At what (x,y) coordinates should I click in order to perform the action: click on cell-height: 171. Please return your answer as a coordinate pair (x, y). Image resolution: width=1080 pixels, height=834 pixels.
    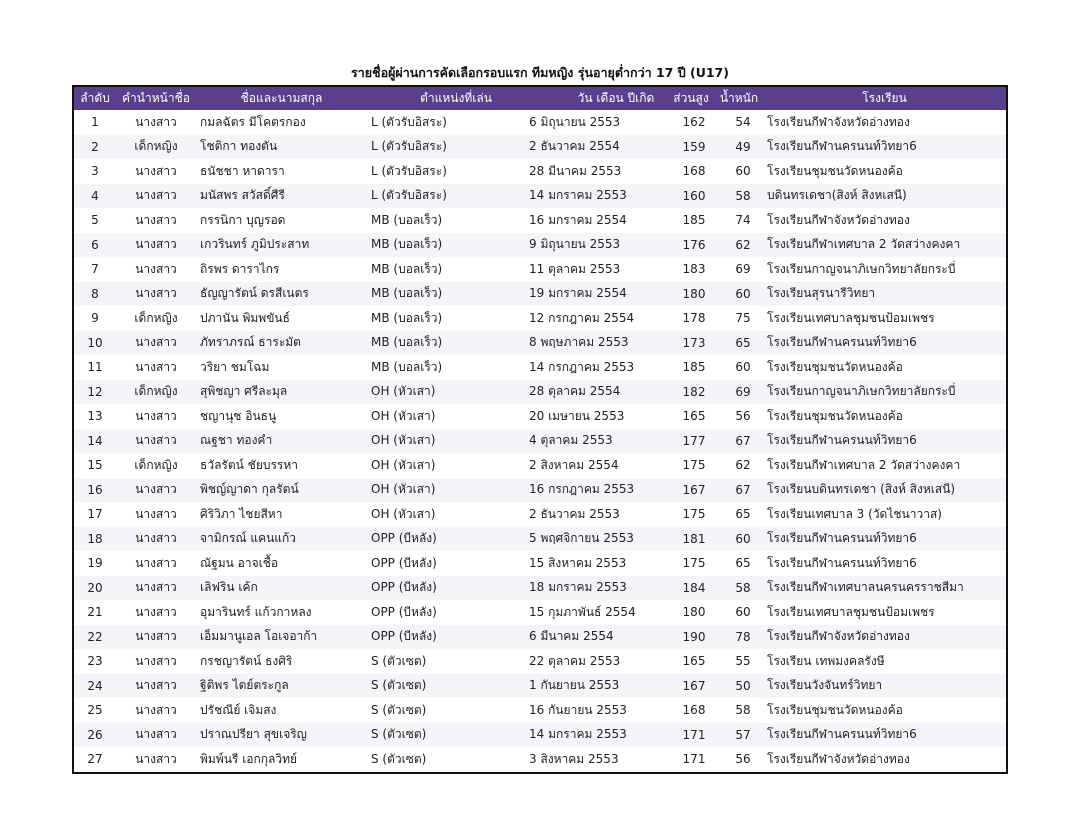
    Looking at the image, I should click on (694, 759).